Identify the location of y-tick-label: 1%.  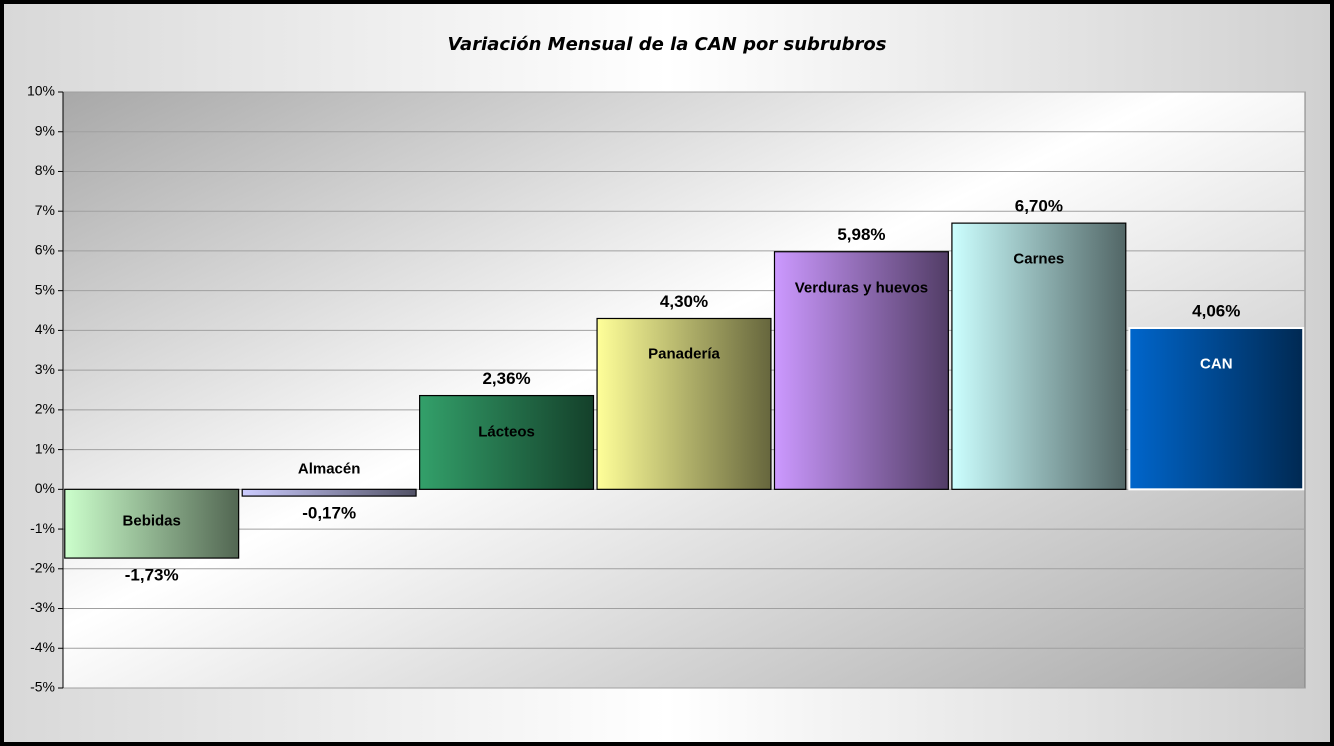
(45, 448).